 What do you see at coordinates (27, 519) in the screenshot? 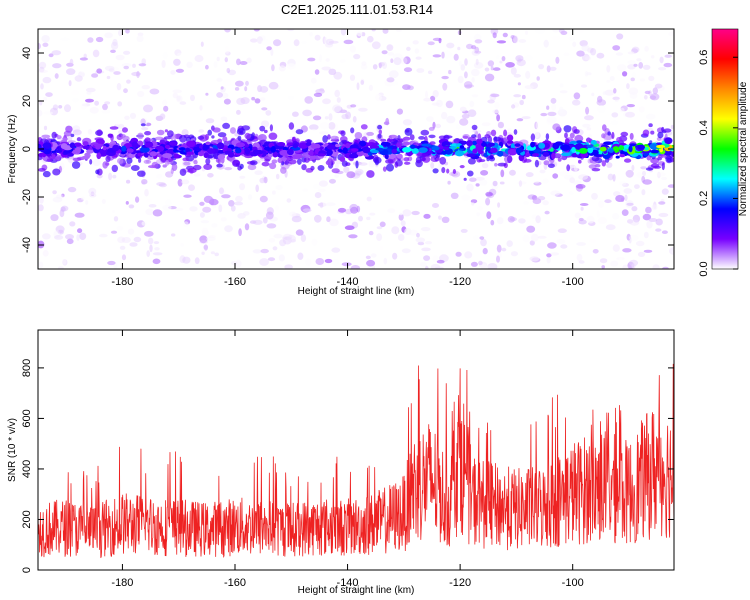
I see `snr-y-tick-label: 200` at bounding box center [27, 519].